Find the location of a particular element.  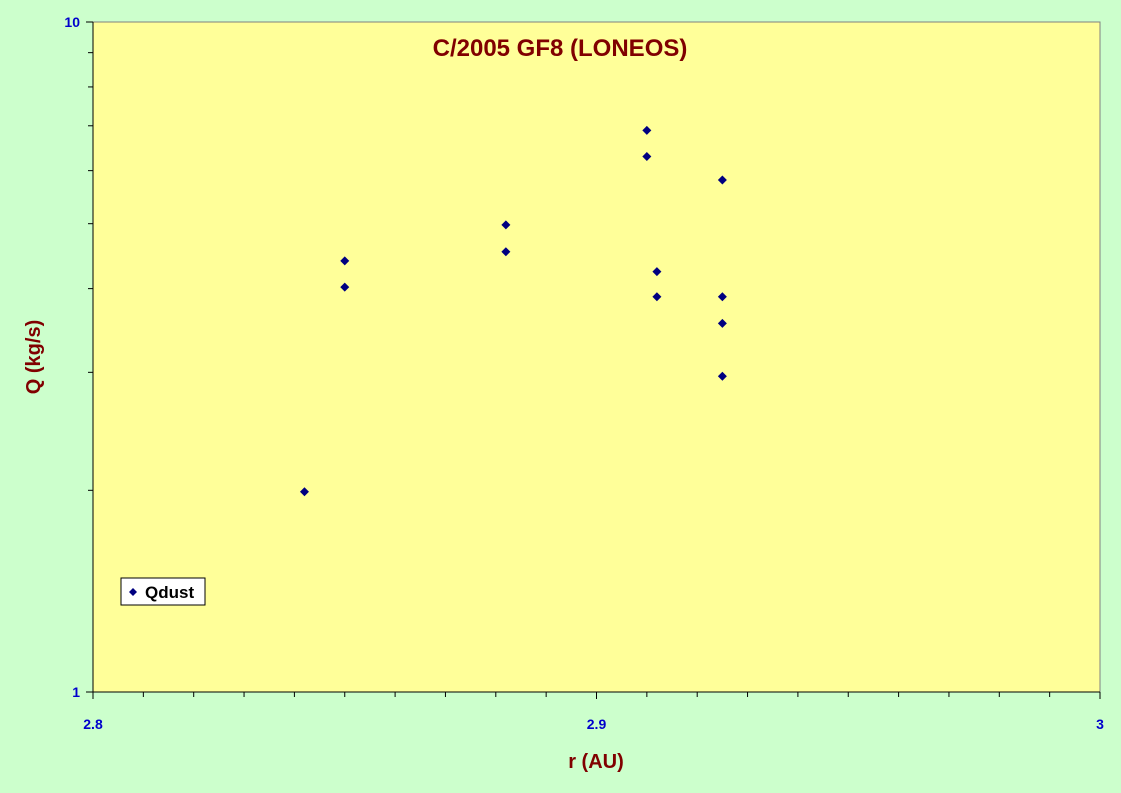

x-tick-label: 2.8 is located at coordinates (93, 724).